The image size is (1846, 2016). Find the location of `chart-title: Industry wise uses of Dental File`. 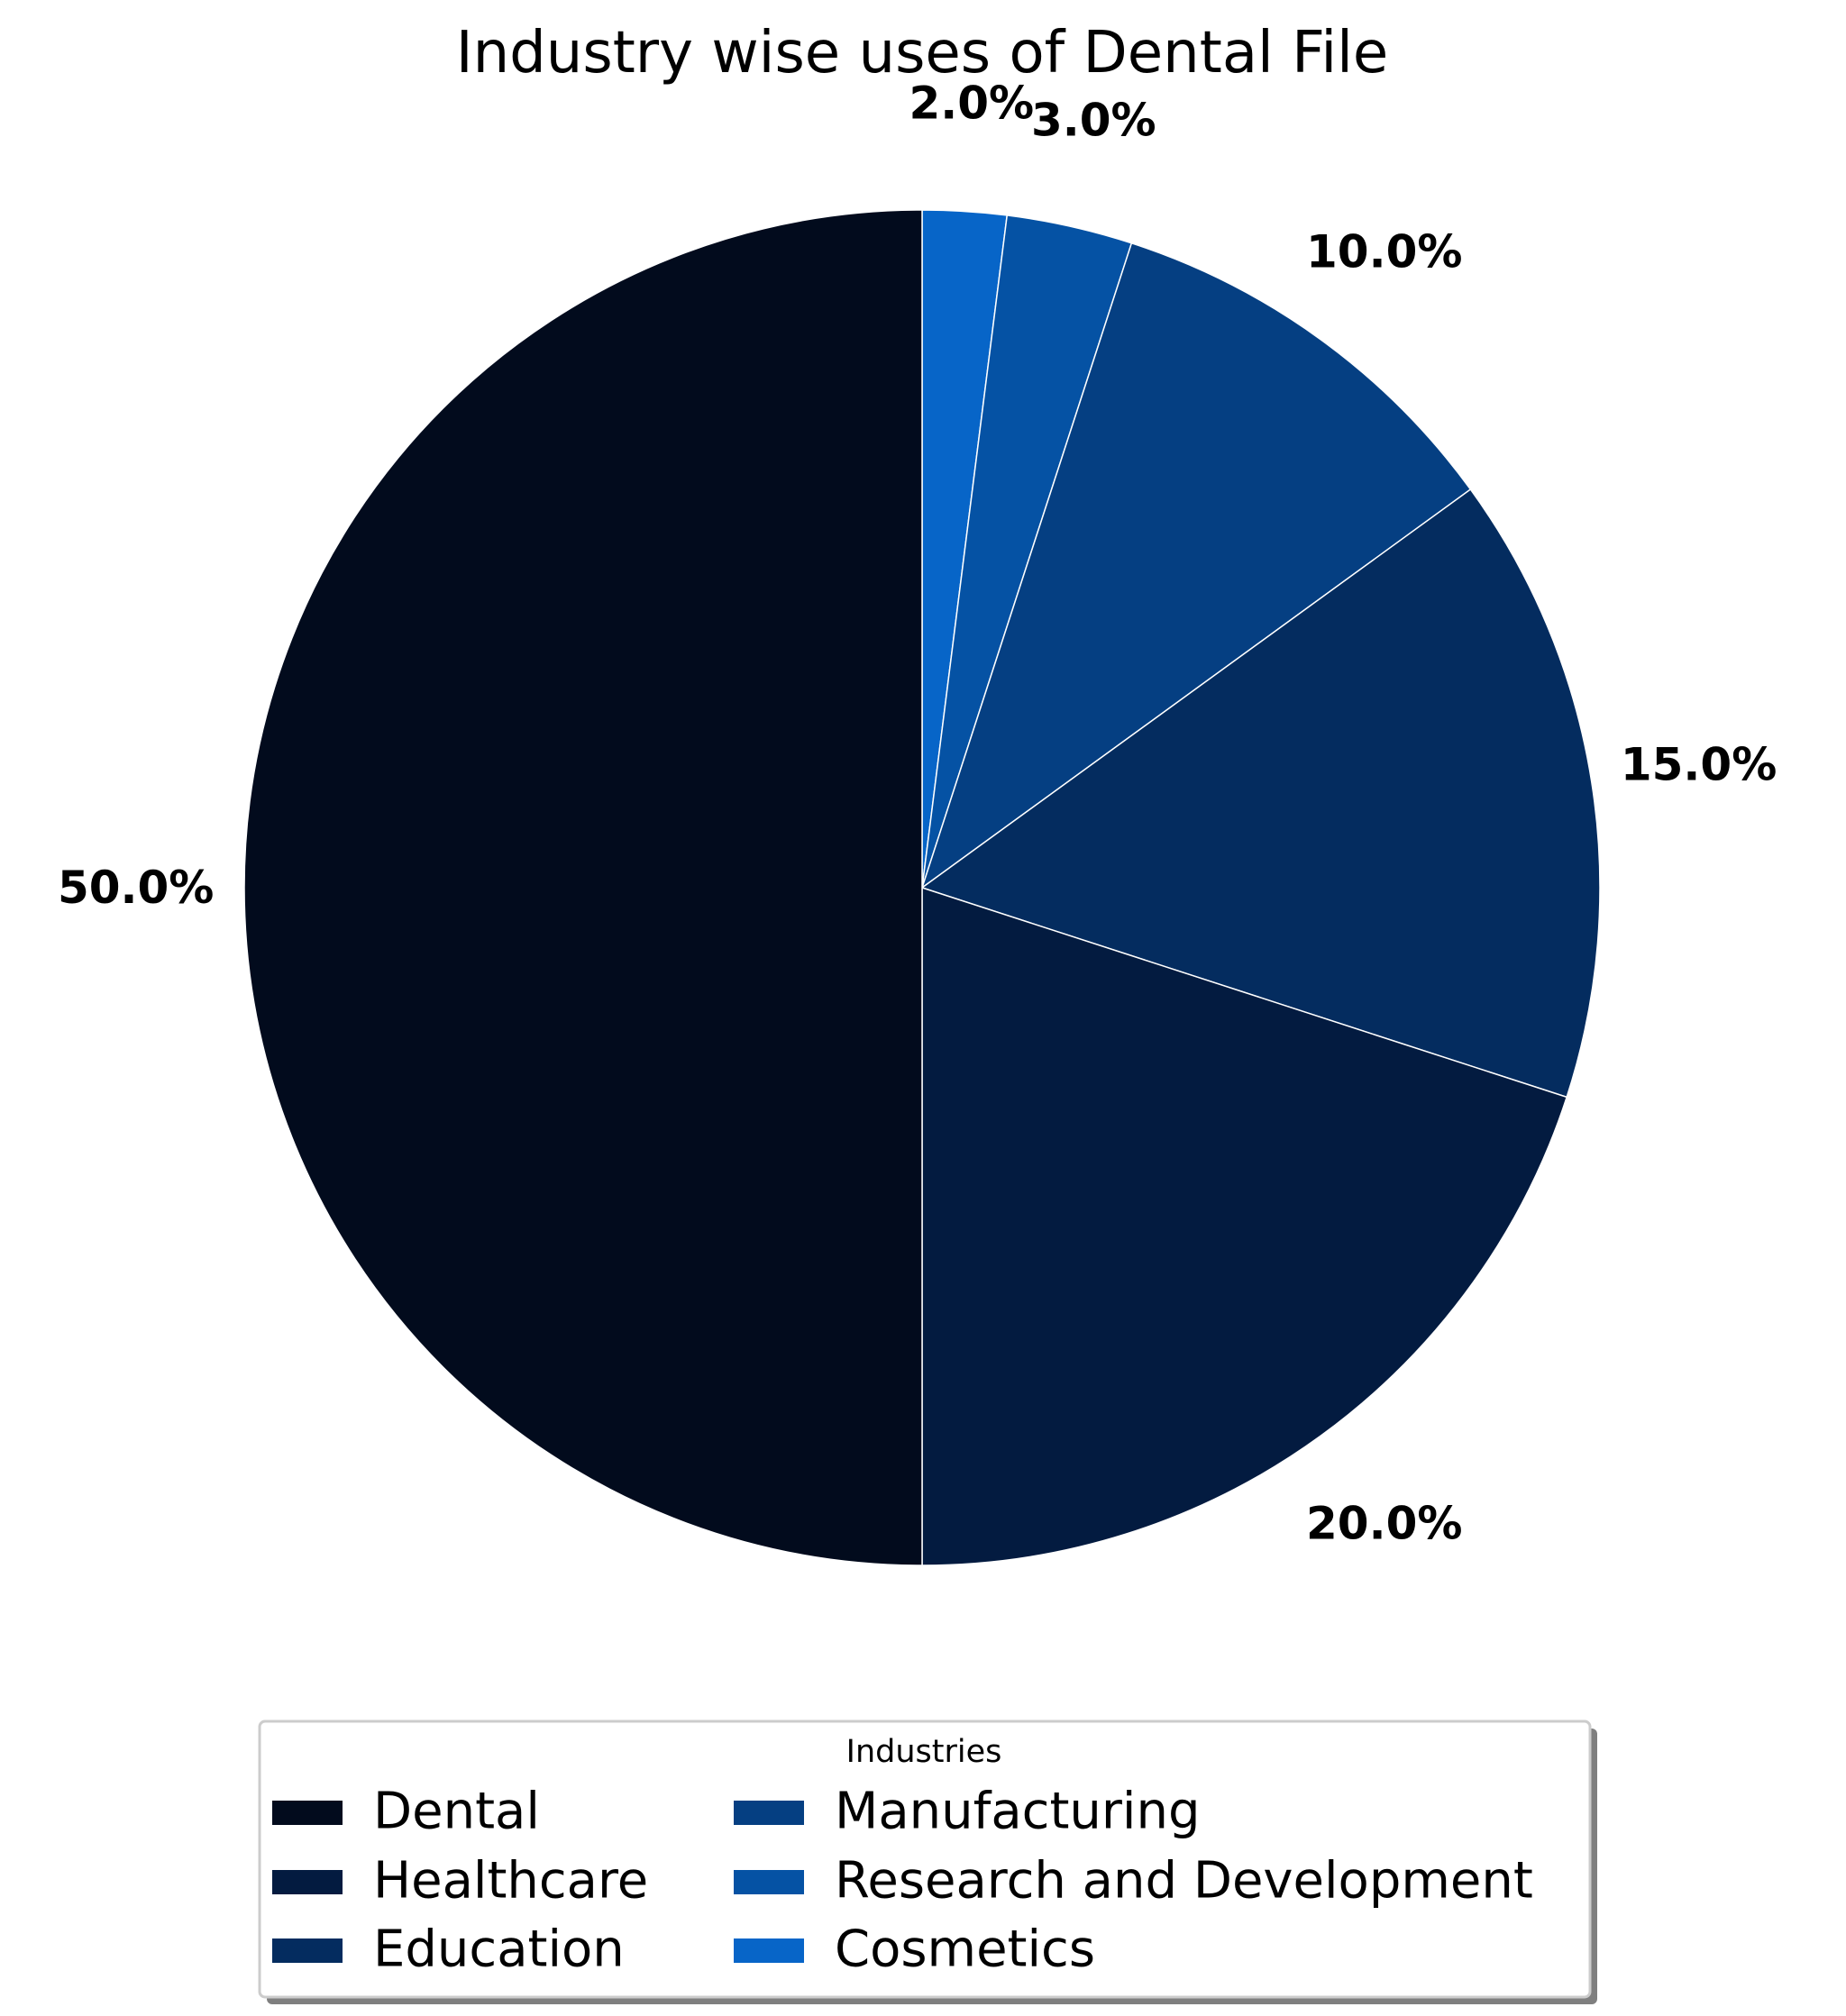

chart-title: Industry wise uses of Dental File is located at coordinates (922, 53).